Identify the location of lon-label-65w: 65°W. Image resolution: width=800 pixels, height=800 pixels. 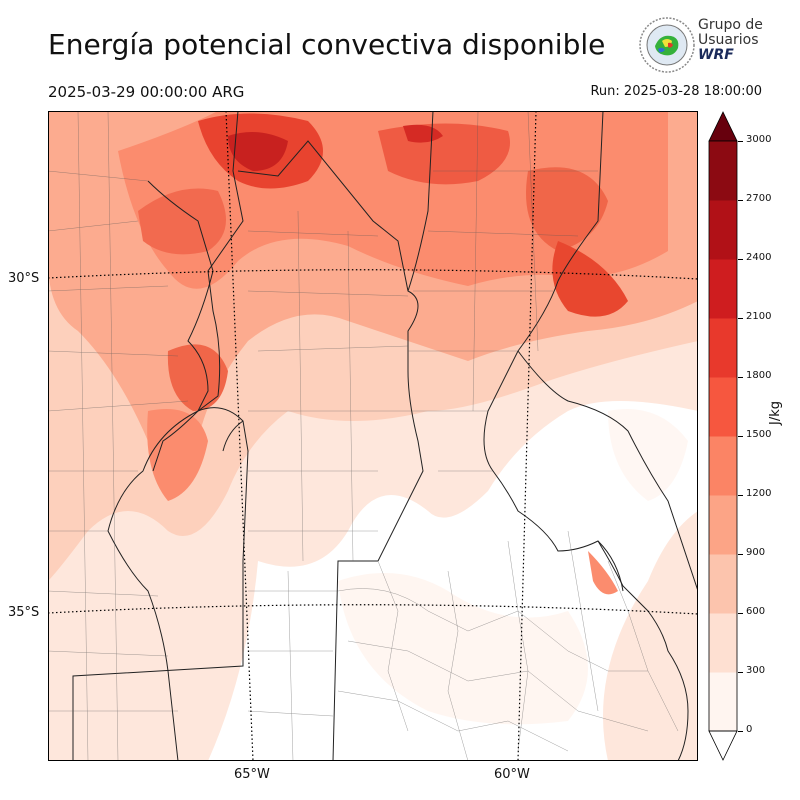
(252, 774).